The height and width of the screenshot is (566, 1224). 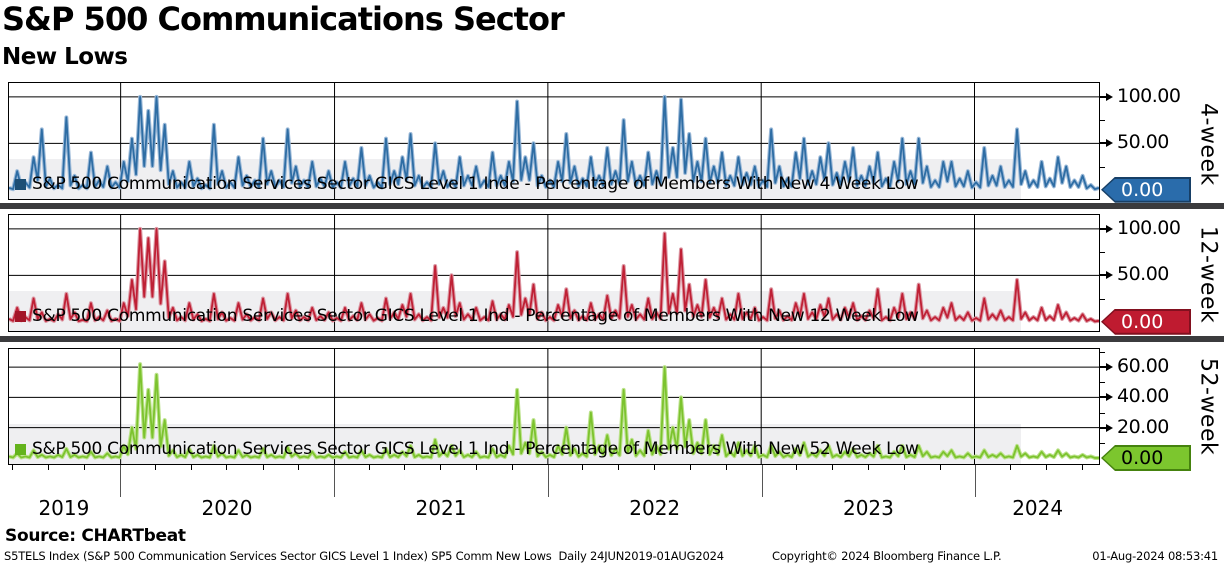 What do you see at coordinates (1208, 275) in the screenshot?
I see `panel-label-12-week: 12-week` at bounding box center [1208, 275].